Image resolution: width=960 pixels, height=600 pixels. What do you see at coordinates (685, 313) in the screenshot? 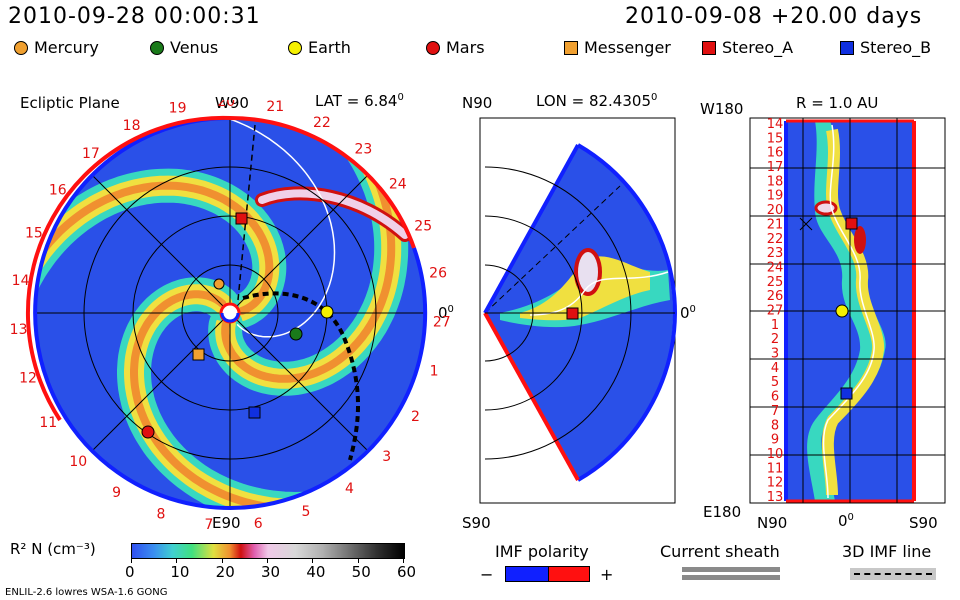
I see `meridional-right-value: 0` at bounding box center [685, 313].